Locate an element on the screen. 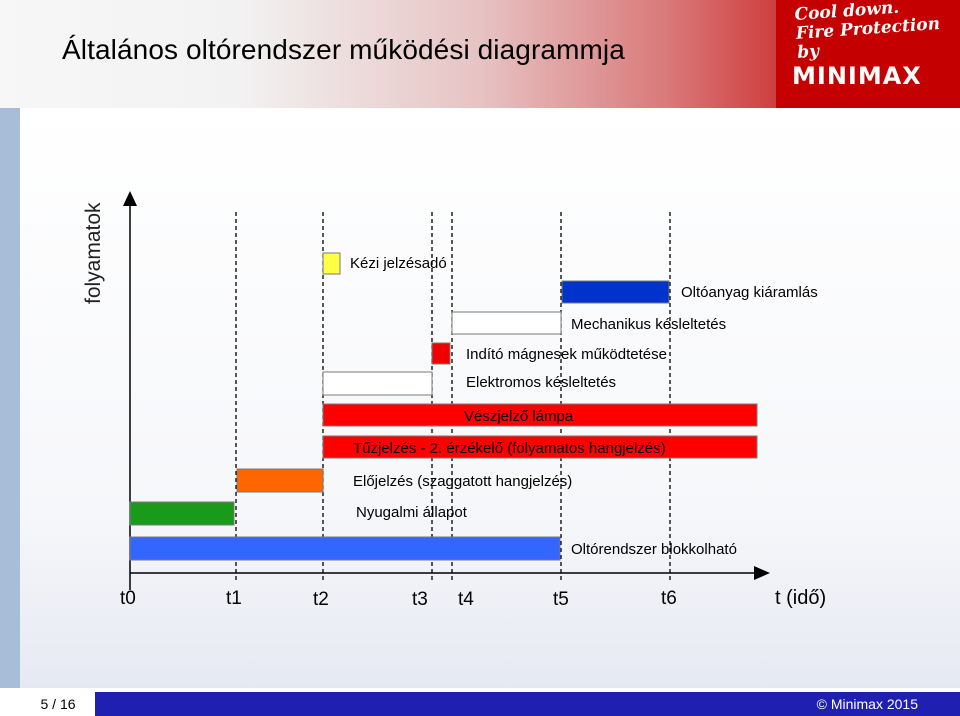 The height and width of the screenshot is (716, 960). label-oltorendszer-blokkolhato: Oltórendszer blokkolható is located at coordinates (654, 549).